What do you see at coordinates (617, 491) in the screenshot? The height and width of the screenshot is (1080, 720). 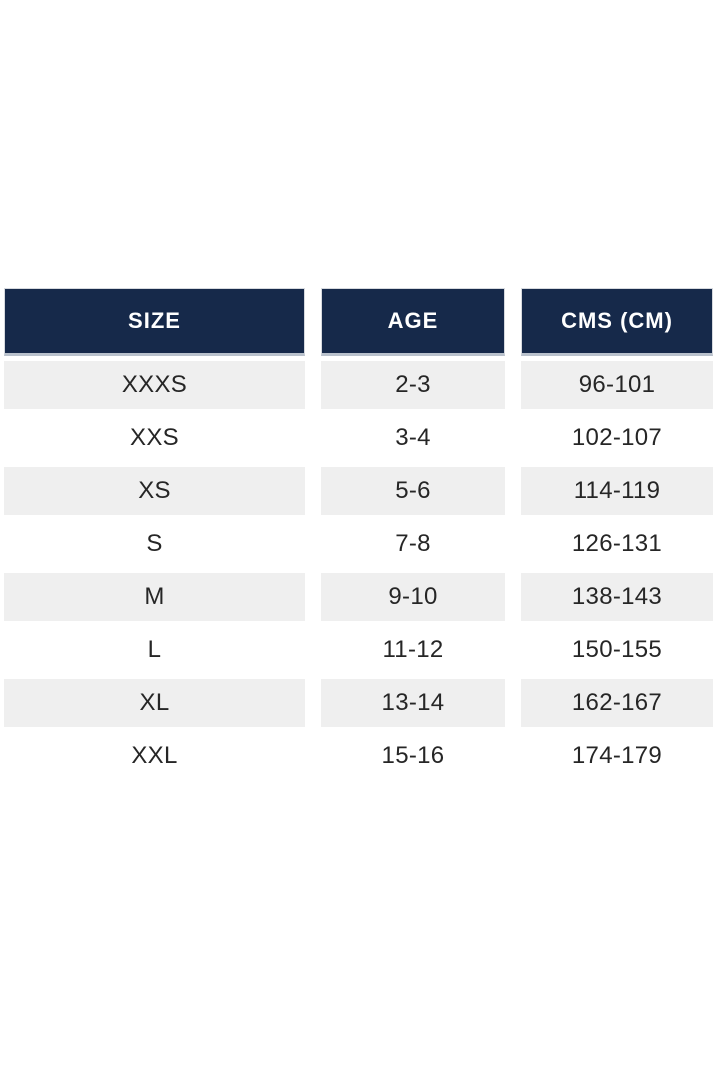 I see `cms-cell: 114-119` at bounding box center [617, 491].